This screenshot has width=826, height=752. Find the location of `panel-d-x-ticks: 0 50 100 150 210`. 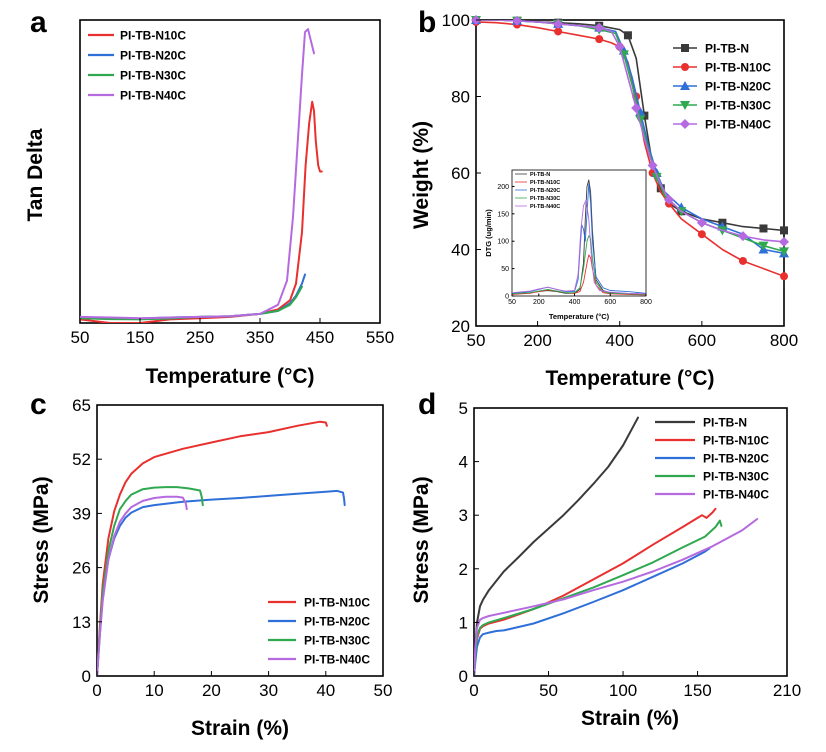

panel-d-x-ticks: 0 50 100 150 210 is located at coordinates (635, 685).